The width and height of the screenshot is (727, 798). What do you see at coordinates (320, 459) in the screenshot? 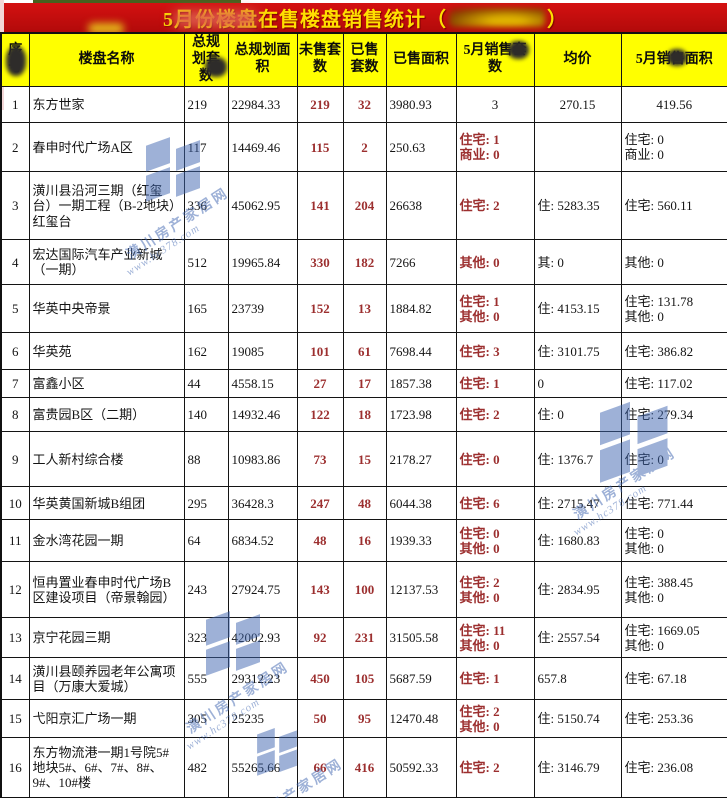
I see `unsold-units-cell: 73` at bounding box center [320, 459].